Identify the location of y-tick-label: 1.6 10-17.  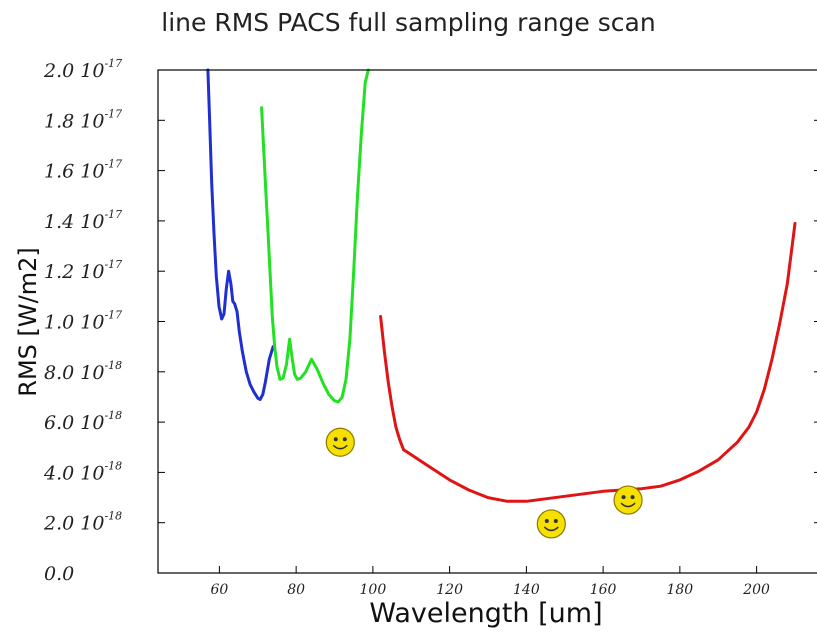
(83, 170).